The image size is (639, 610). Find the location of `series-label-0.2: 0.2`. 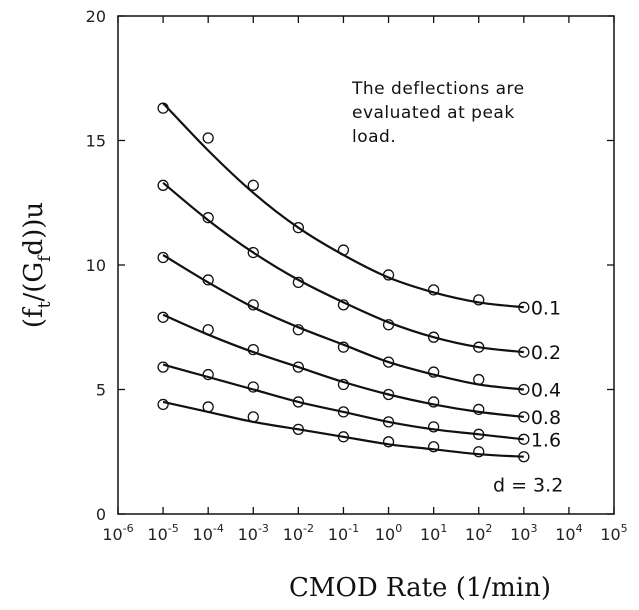

series-label-0.2: 0.2 is located at coordinates (546, 353).